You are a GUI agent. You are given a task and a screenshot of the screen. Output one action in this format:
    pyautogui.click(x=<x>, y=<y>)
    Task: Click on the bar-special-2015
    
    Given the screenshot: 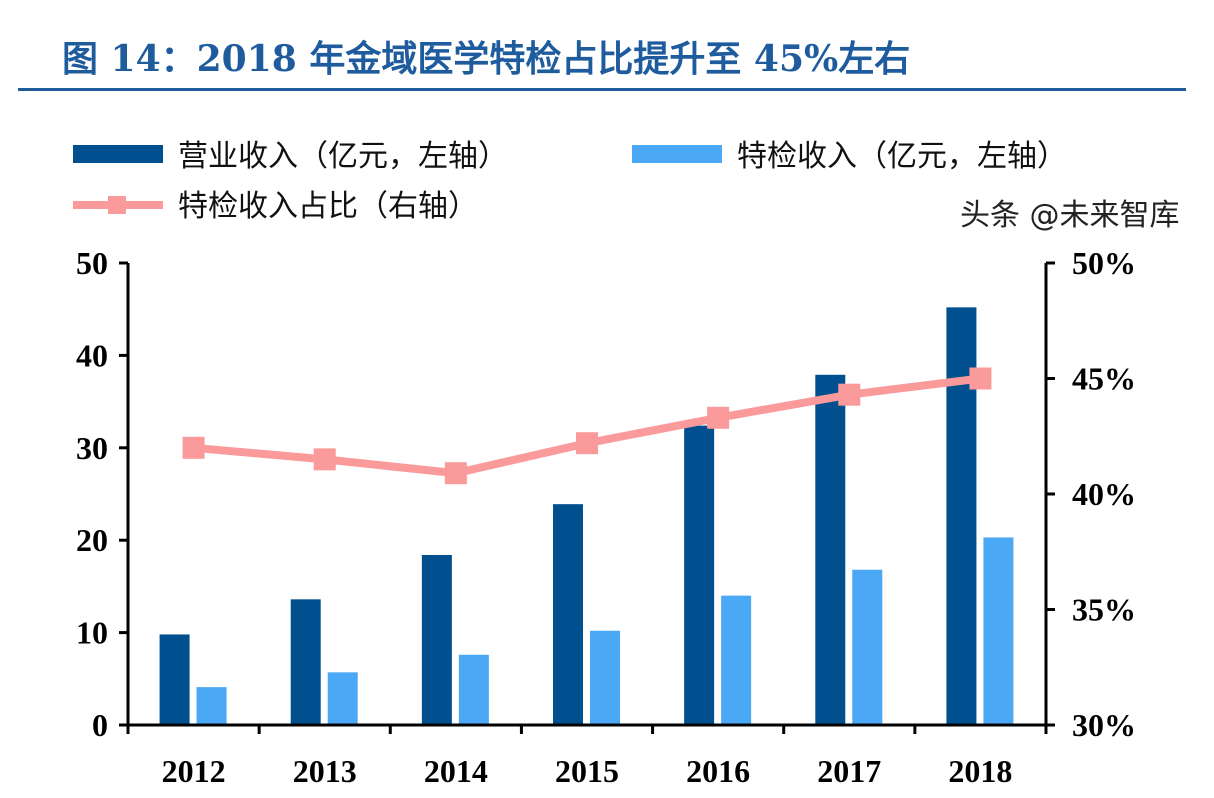 What is the action you would take?
    pyautogui.click(x=605, y=677)
    